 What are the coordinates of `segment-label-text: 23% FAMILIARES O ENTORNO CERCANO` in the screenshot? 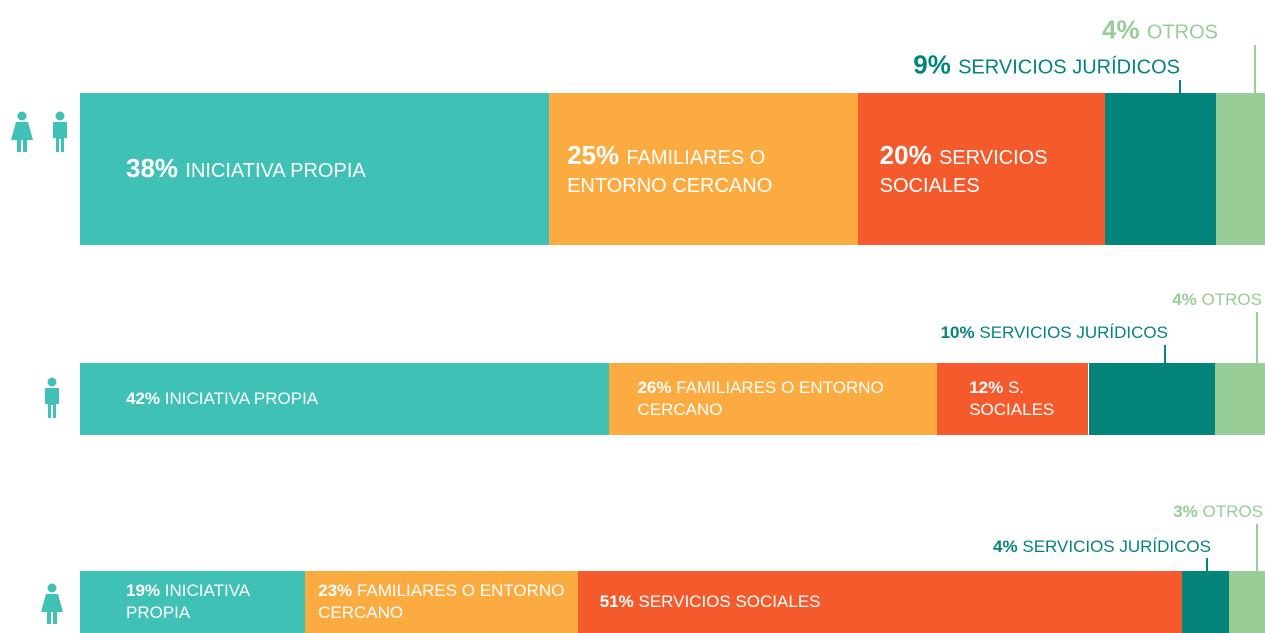 It's located at (444, 602).